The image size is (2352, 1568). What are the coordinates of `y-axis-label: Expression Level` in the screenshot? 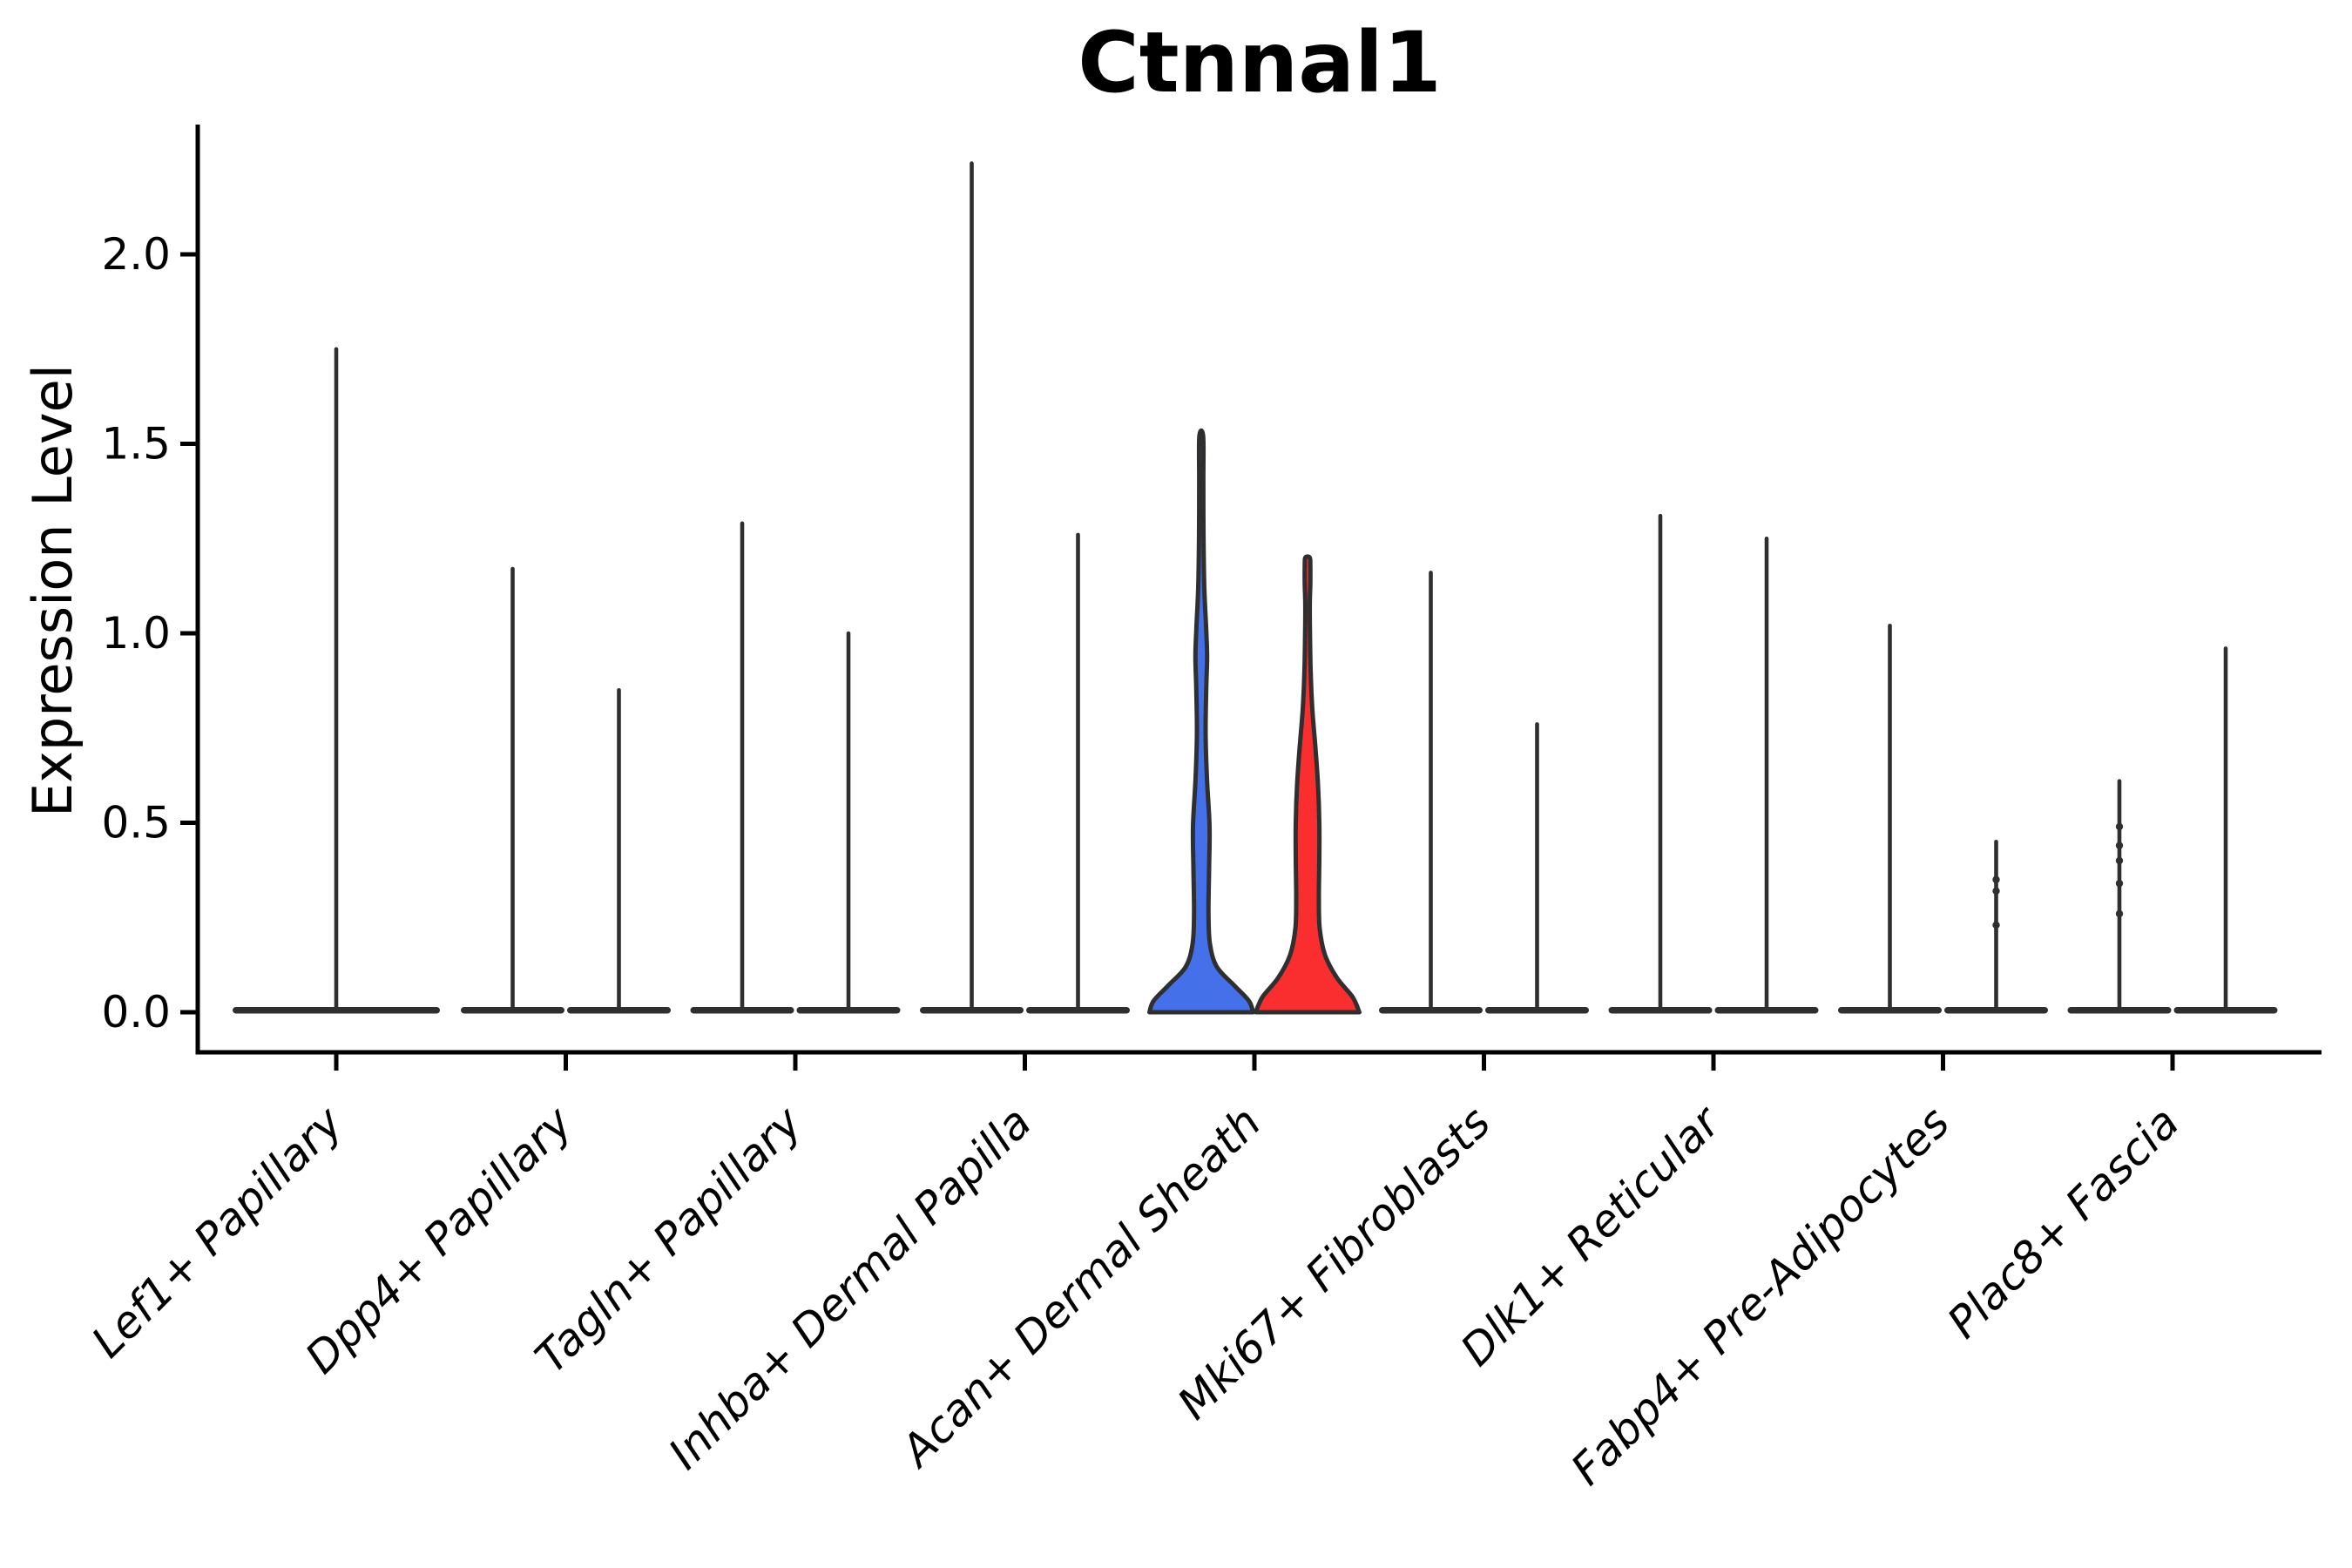 It's located at (52, 590).